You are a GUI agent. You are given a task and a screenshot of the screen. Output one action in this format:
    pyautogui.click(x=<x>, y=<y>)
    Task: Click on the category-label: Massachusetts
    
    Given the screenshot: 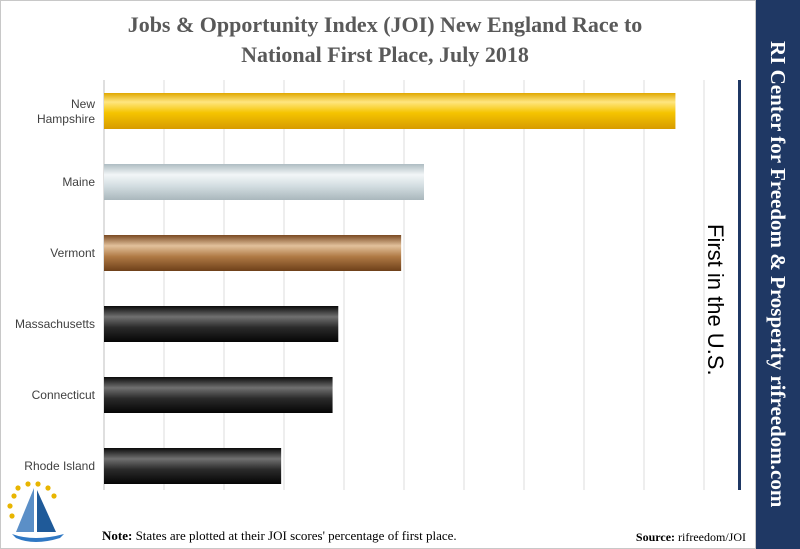 What is the action you would take?
    pyautogui.click(x=55, y=324)
    